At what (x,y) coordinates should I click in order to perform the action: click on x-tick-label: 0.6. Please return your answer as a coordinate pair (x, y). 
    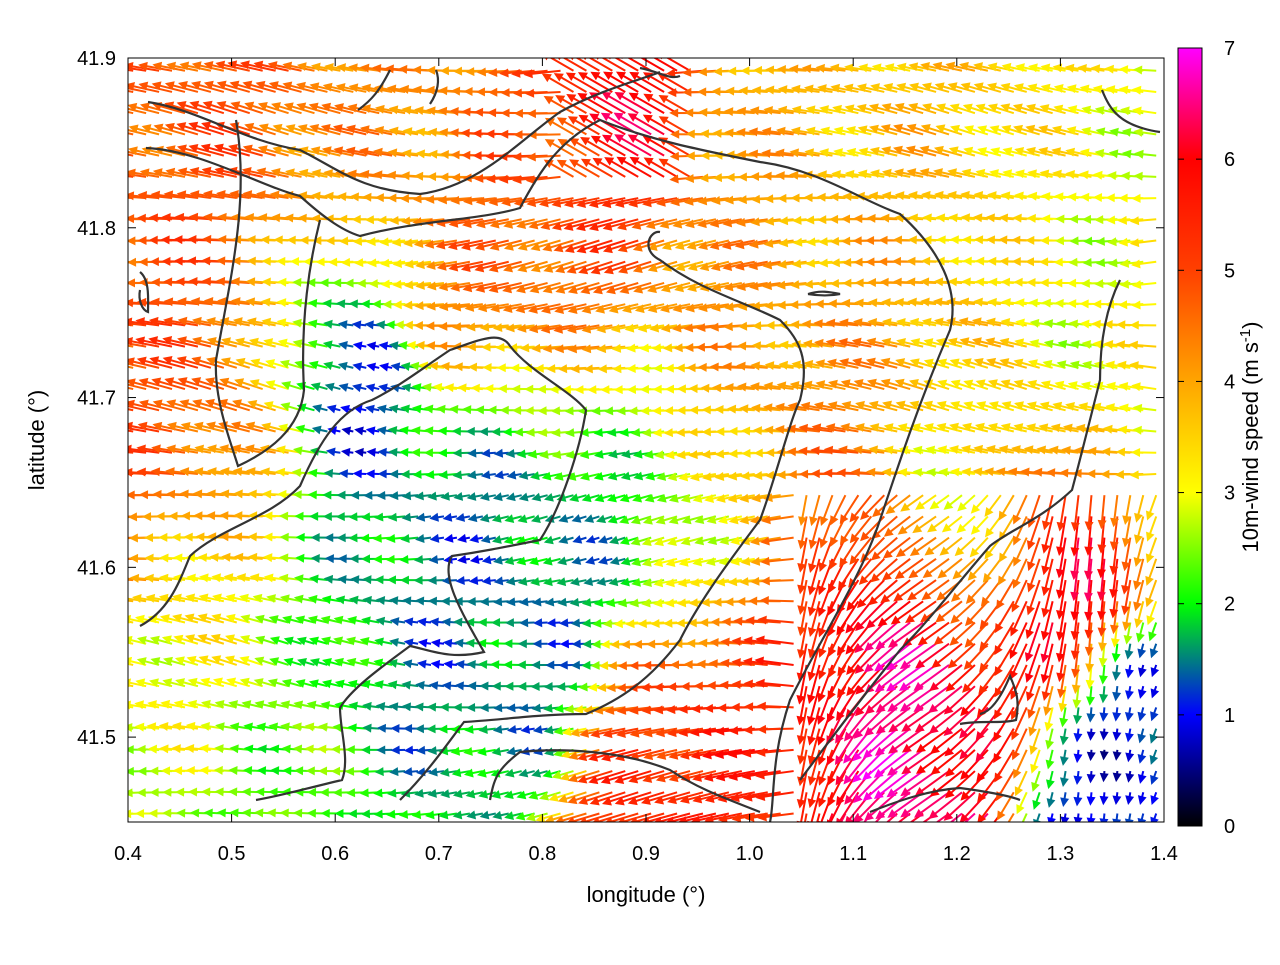
    Looking at the image, I should click on (335, 854).